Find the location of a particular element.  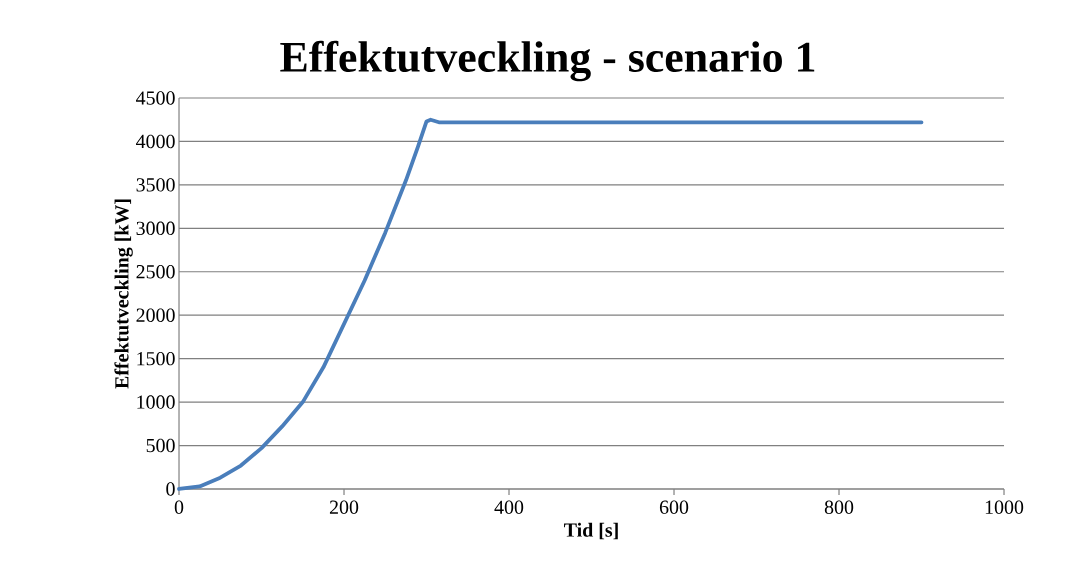

y-tick-label: 4500 is located at coordinates (155, 98).